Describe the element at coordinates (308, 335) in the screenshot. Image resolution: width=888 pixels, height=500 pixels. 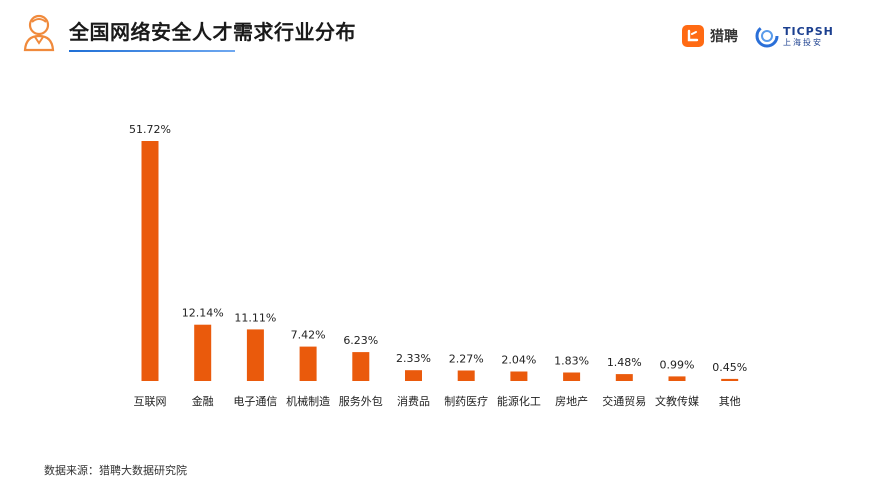
I see `bar-value-label-3: 7.42%` at that location.